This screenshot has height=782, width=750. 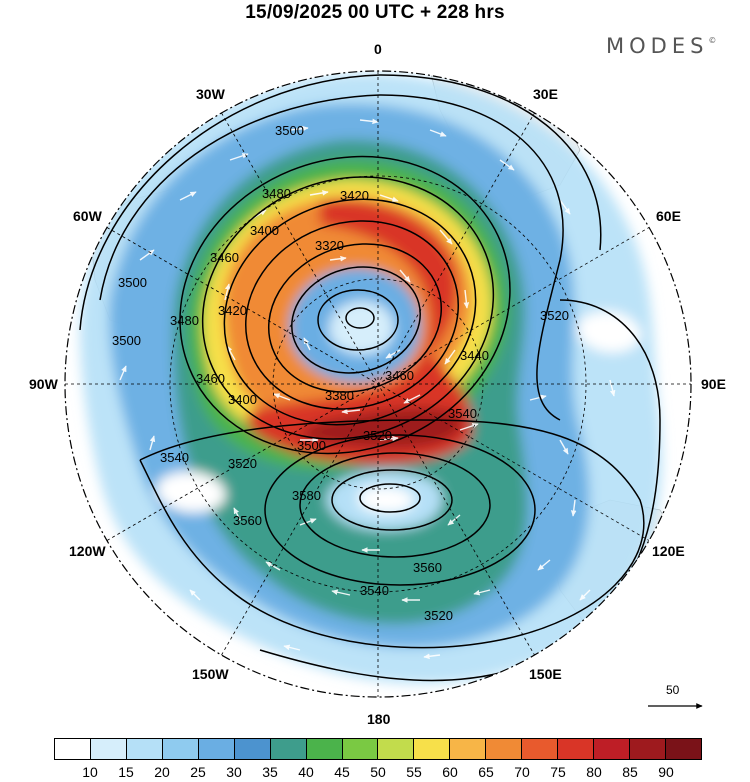 I want to click on longitude-label: 180, so click(x=379, y=719).